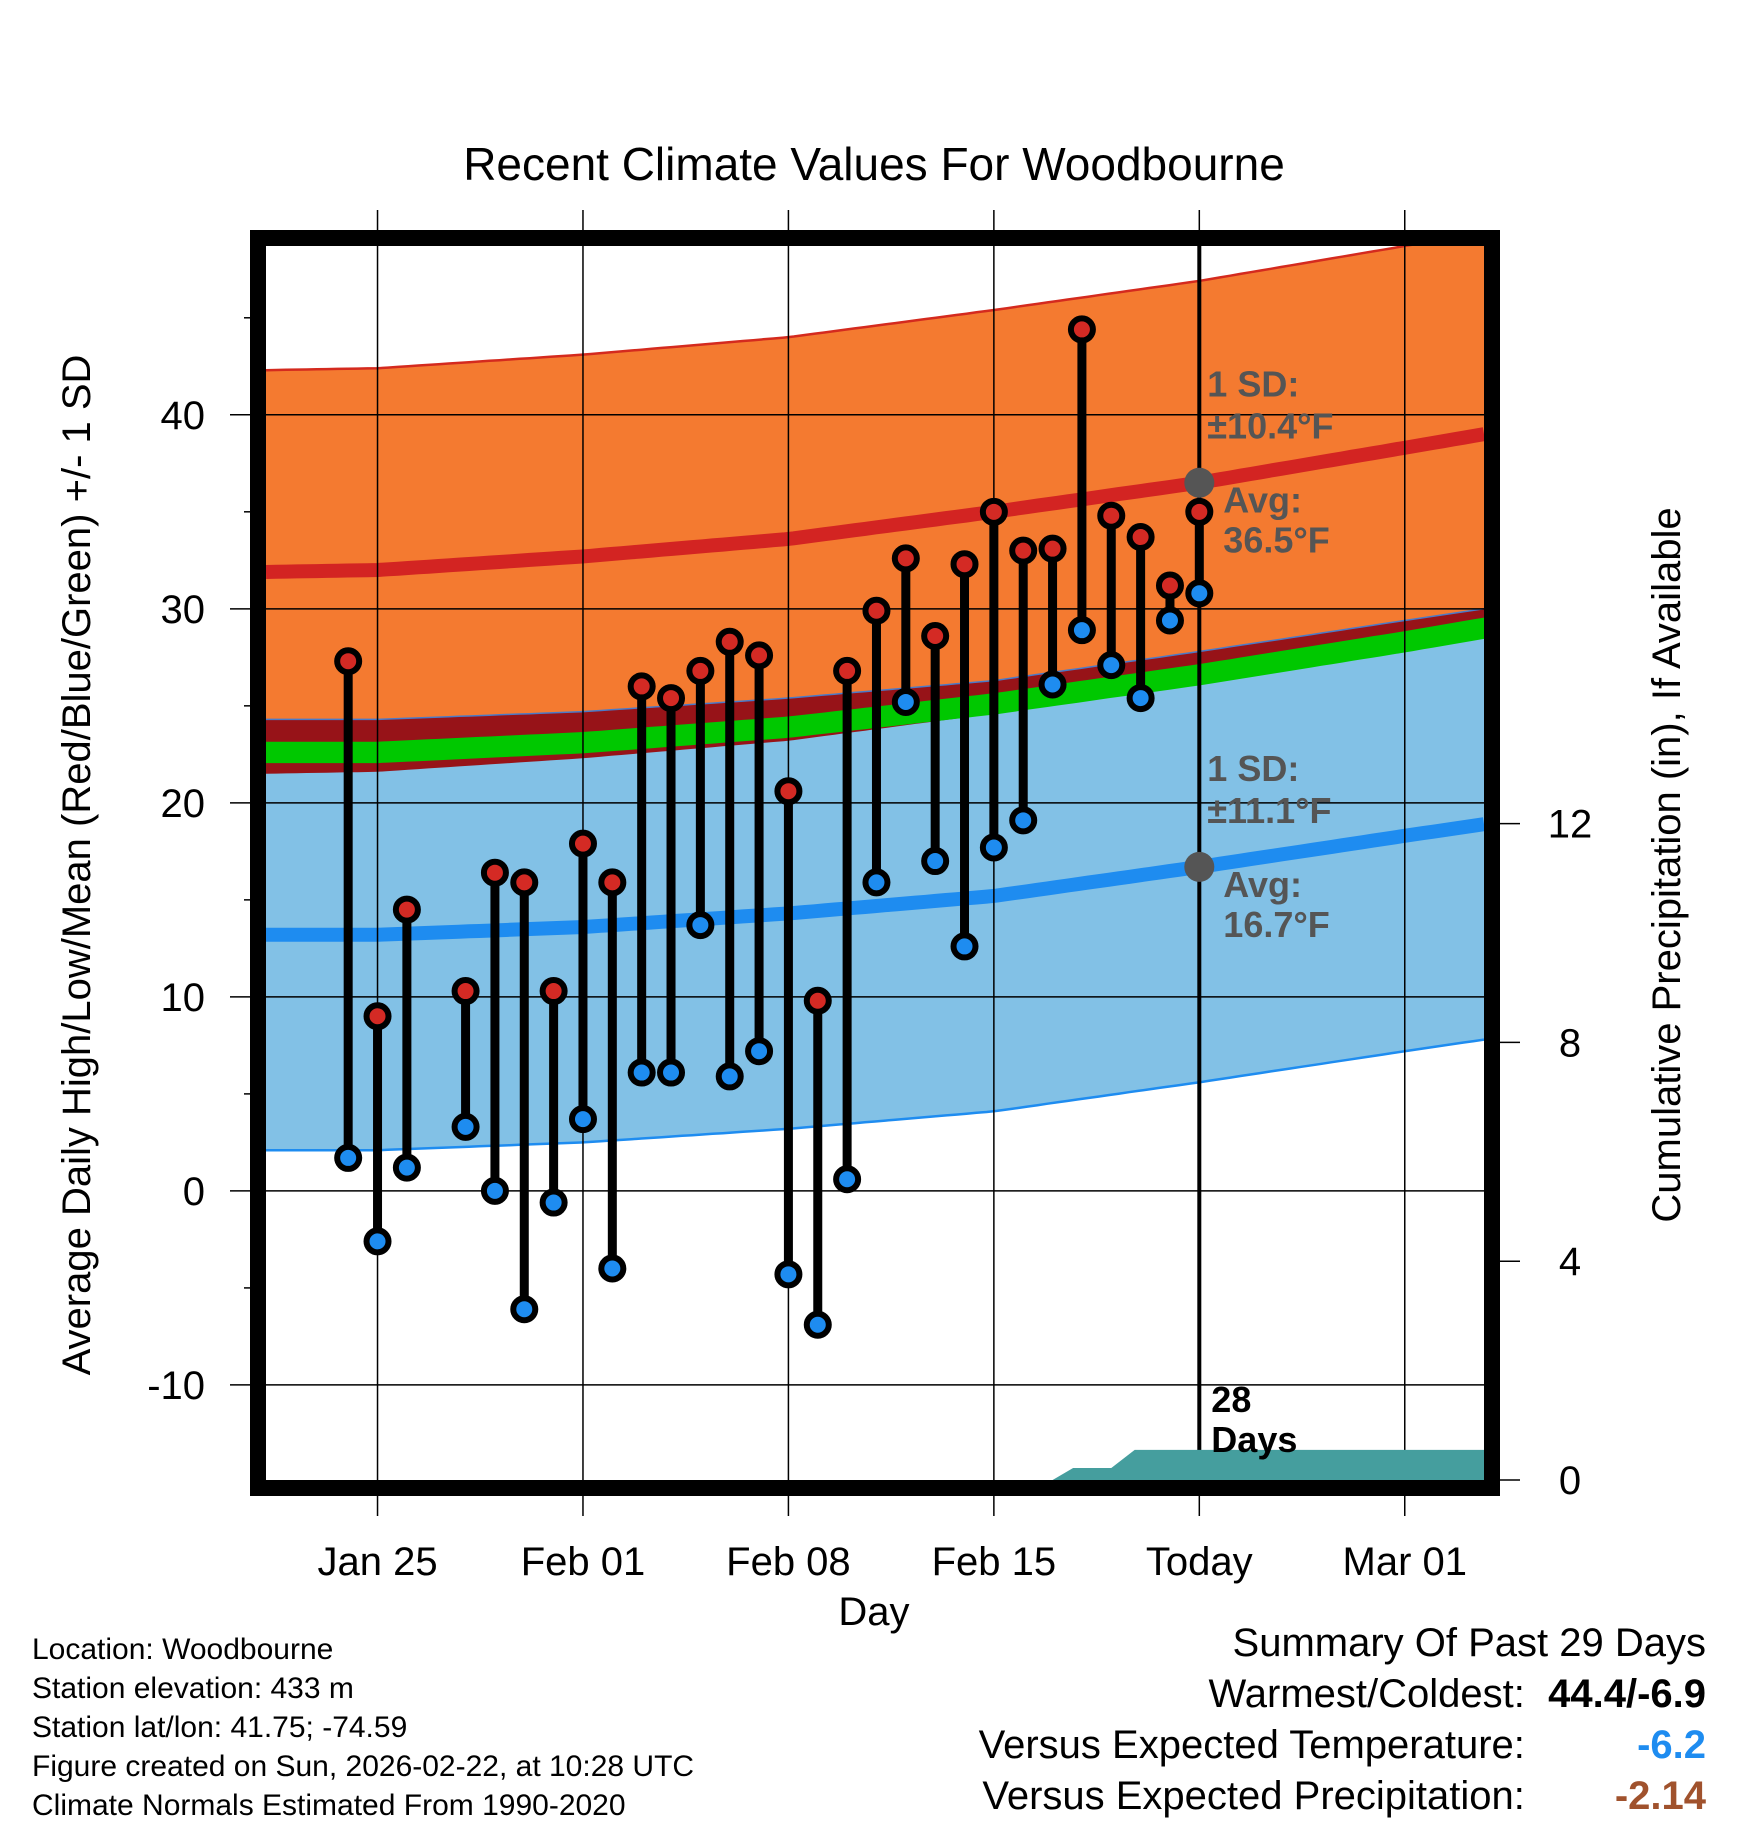 The image size is (1748, 1828). I want to click on y-right-tick-label: 8, so click(1570, 1043).